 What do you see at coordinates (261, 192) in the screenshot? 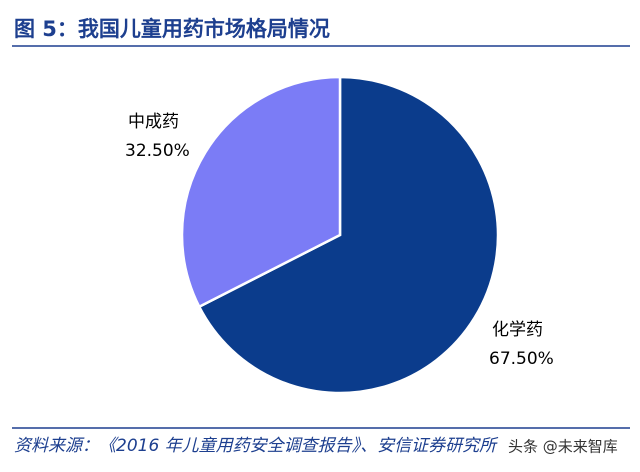
I see `pie-slice` at bounding box center [261, 192].